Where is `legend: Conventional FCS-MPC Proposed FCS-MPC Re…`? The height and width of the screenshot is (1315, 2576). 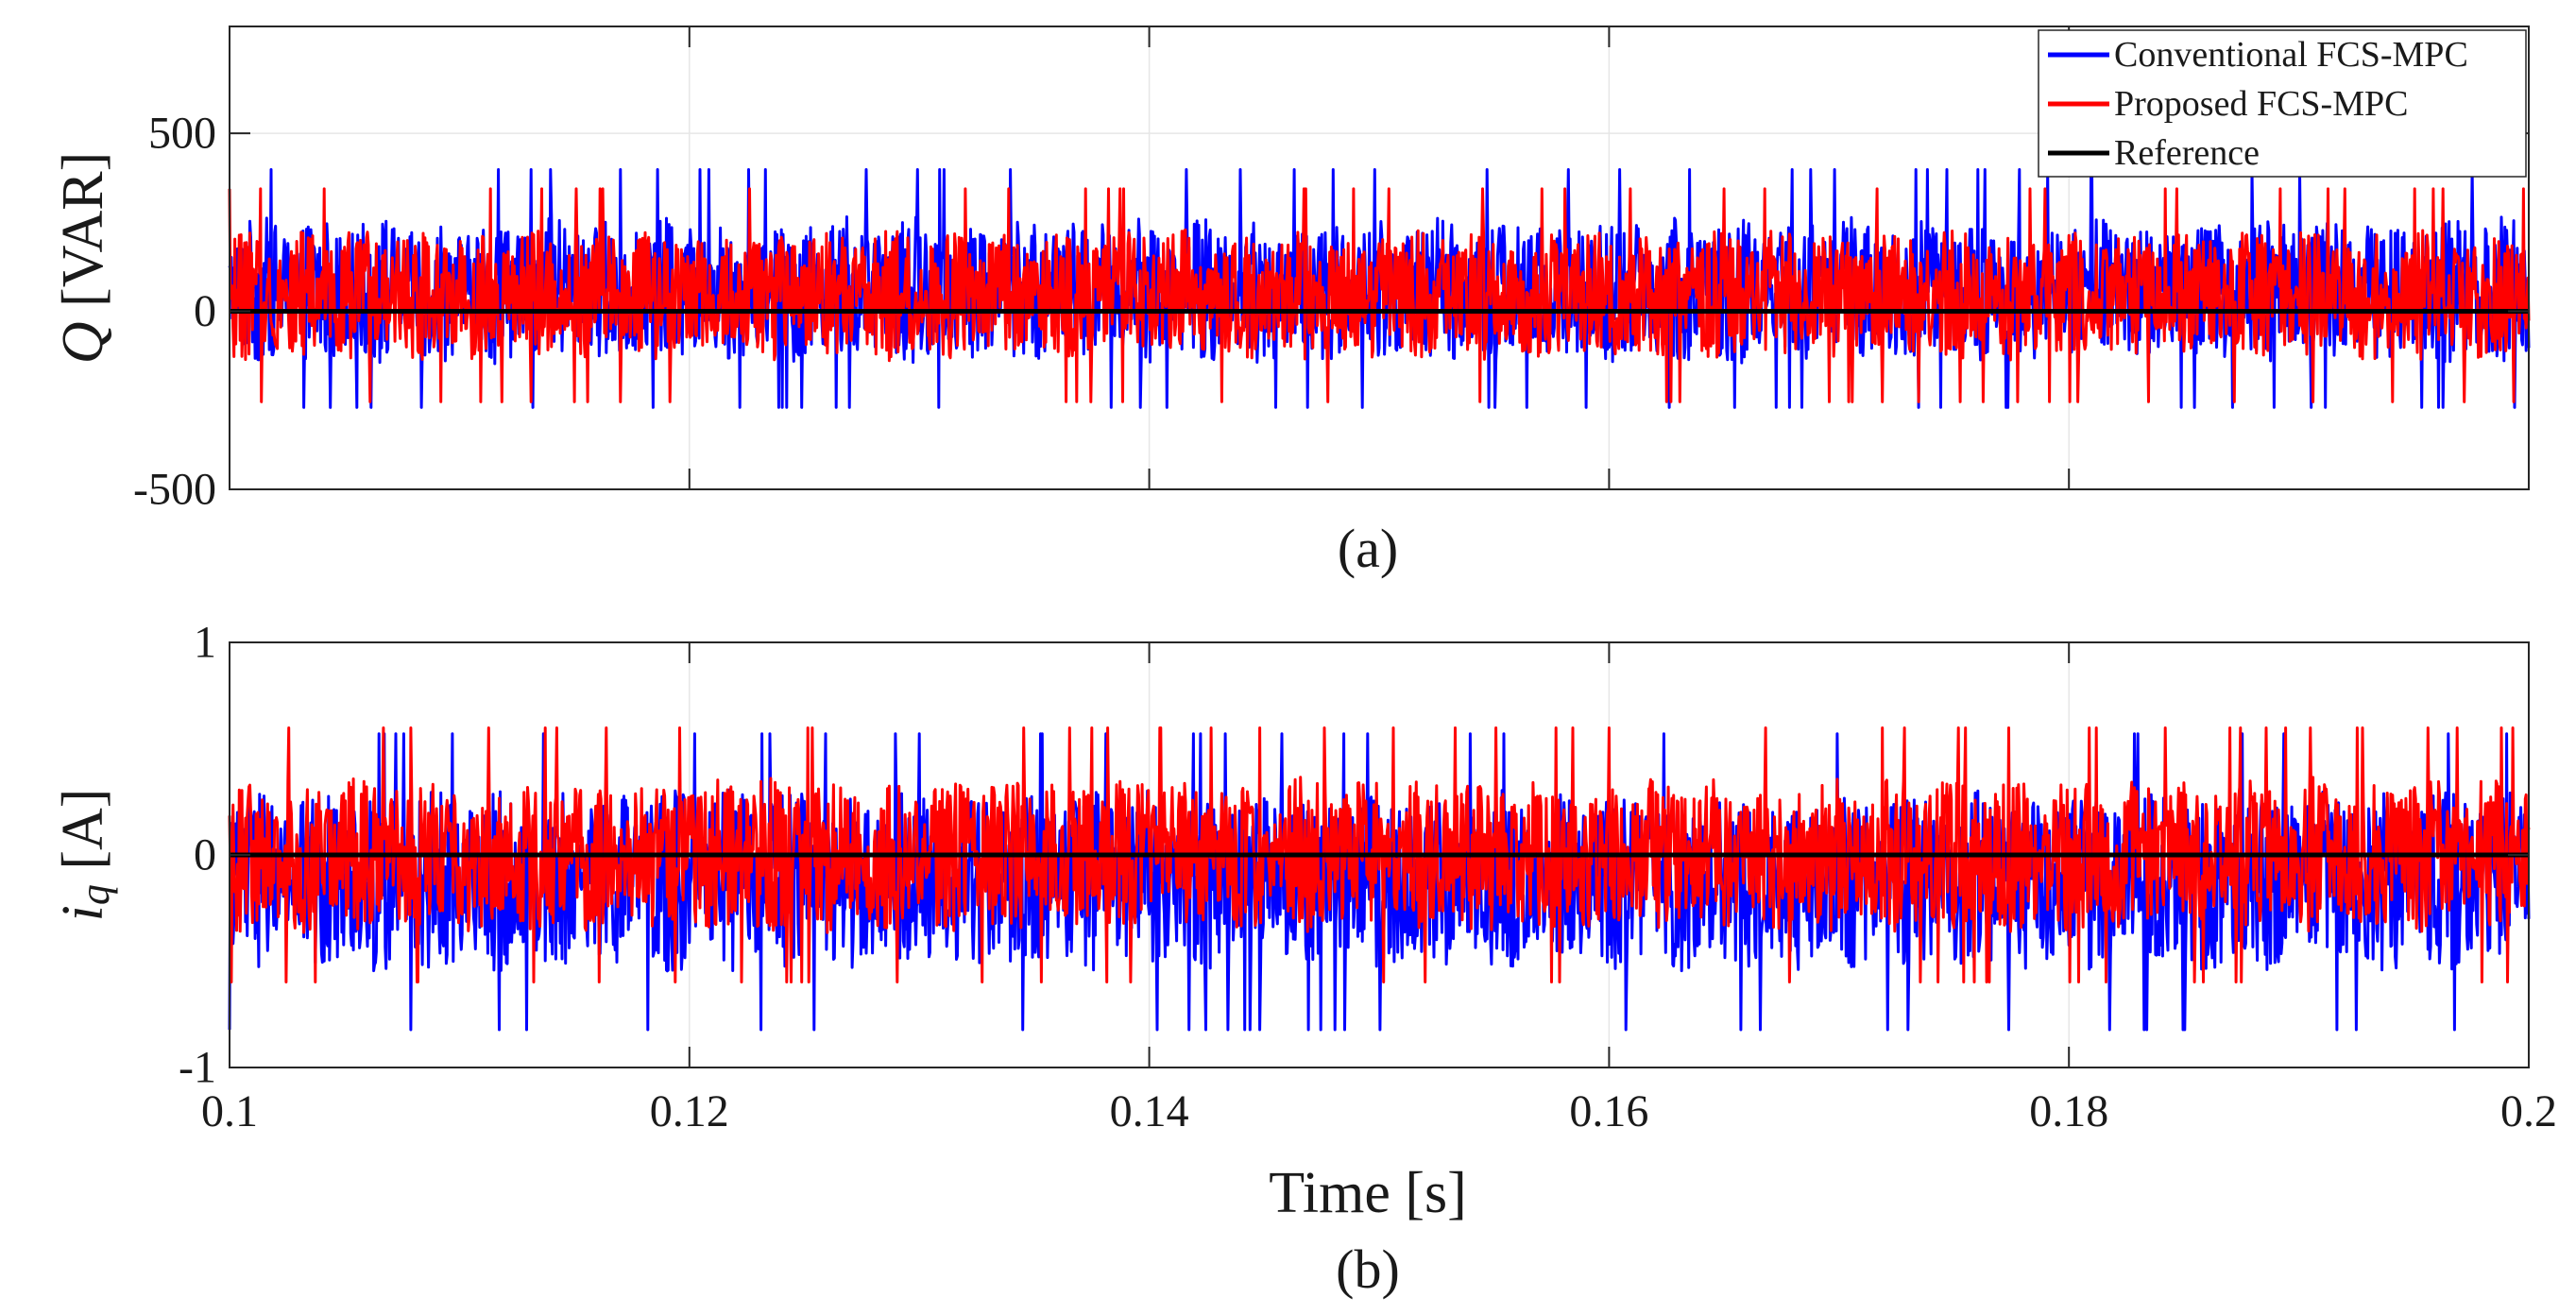
legend: Conventional FCS-MPC Proposed FCS-MPC Re… is located at coordinates (2283, 103).